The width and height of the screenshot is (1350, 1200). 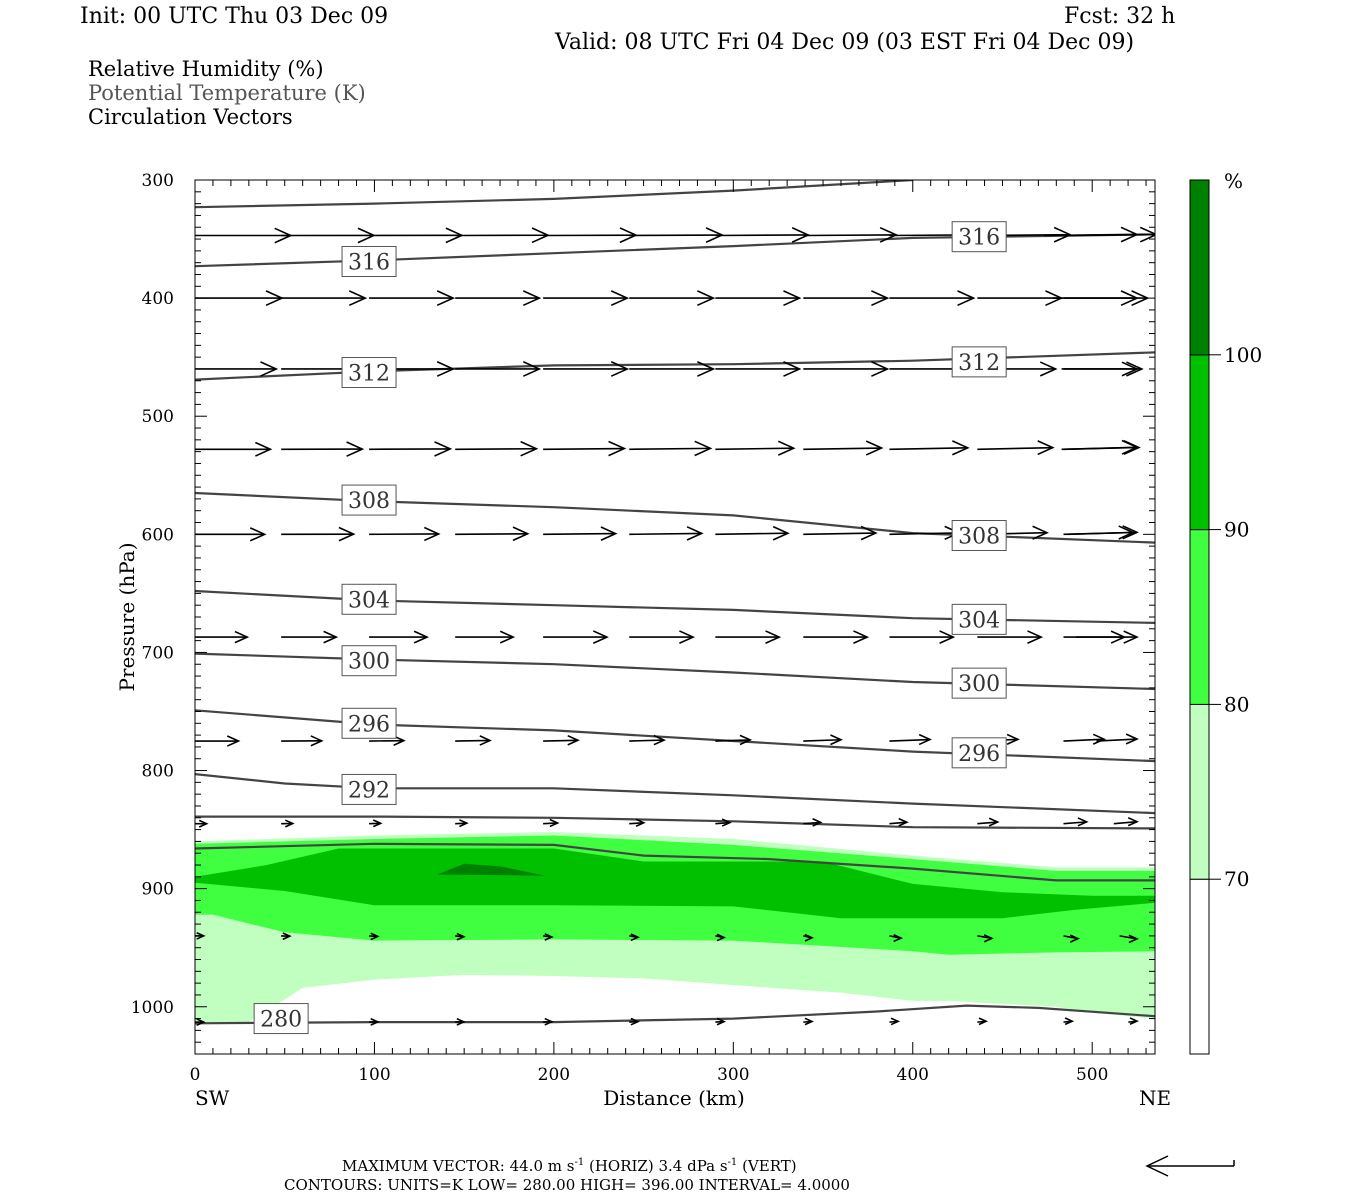 What do you see at coordinates (374, 1075) in the screenshot?
I see `x-tick-label: 100` at bounding box center [374, 1075].